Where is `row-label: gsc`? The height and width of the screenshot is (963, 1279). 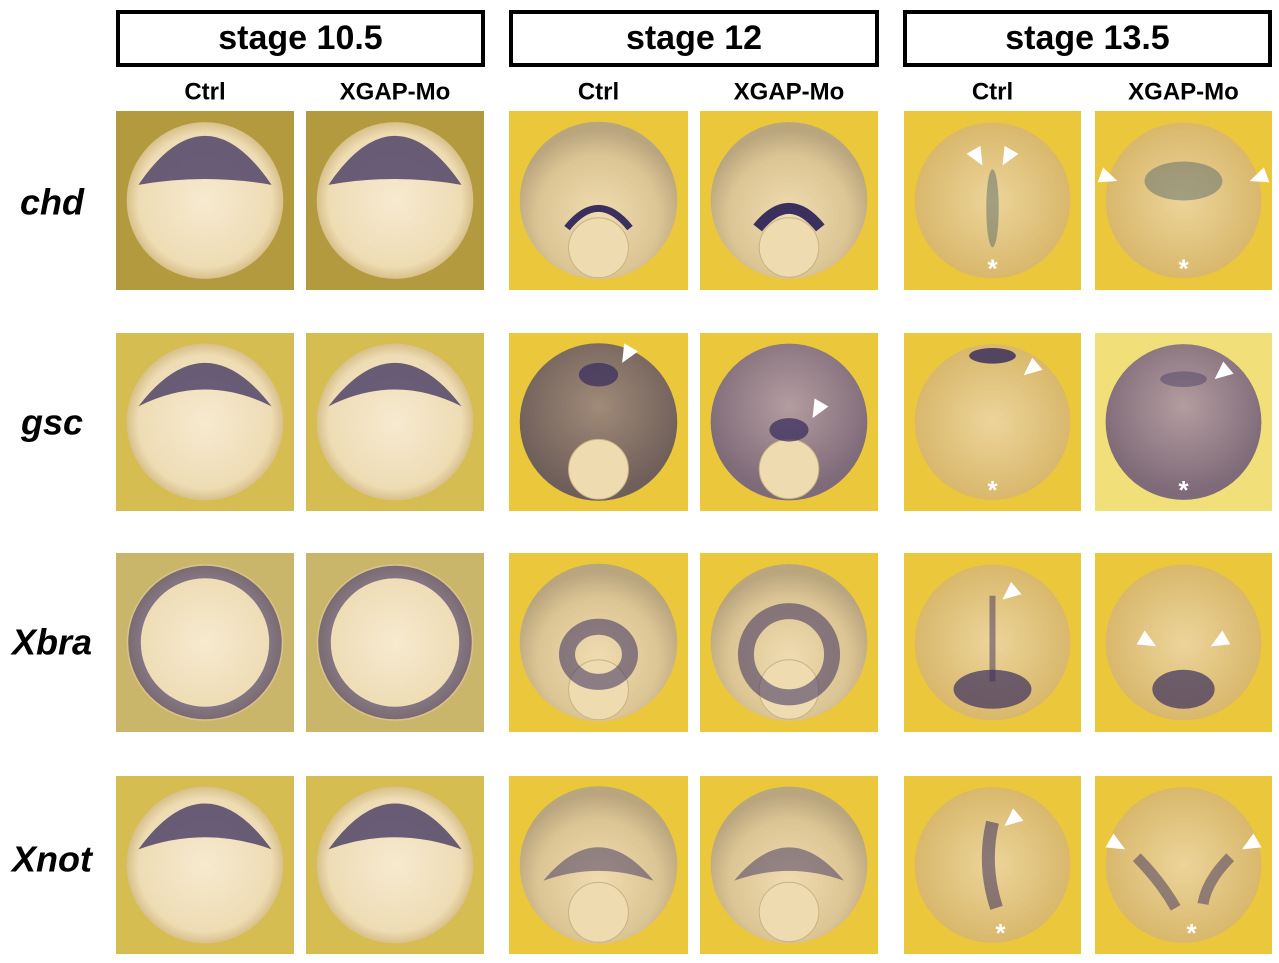
row-label: gsc is located at coordinates (51, 422).